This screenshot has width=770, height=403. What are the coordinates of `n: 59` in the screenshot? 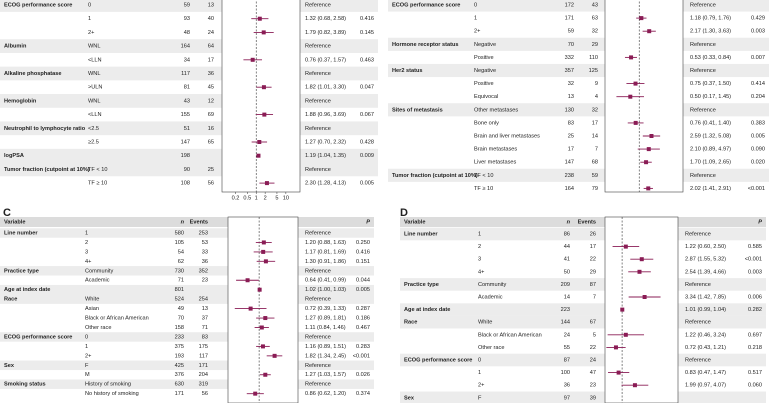 It's located at (187, 5).